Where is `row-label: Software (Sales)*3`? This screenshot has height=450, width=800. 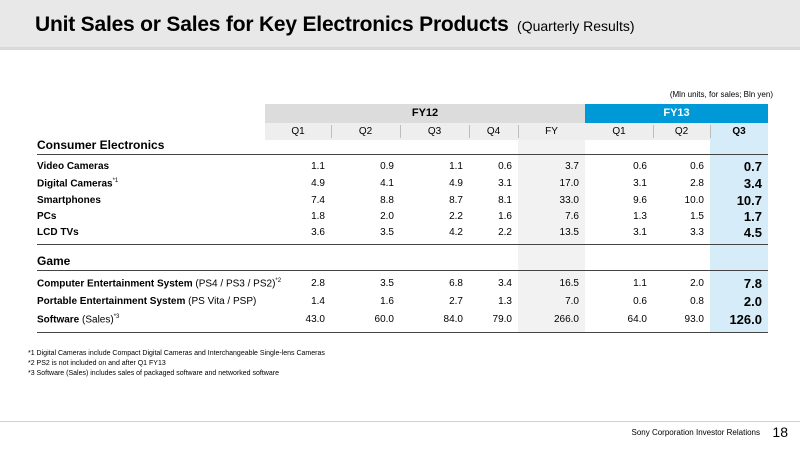
row-label: Software (Sales)*3 is located at coordinates (78, 319).